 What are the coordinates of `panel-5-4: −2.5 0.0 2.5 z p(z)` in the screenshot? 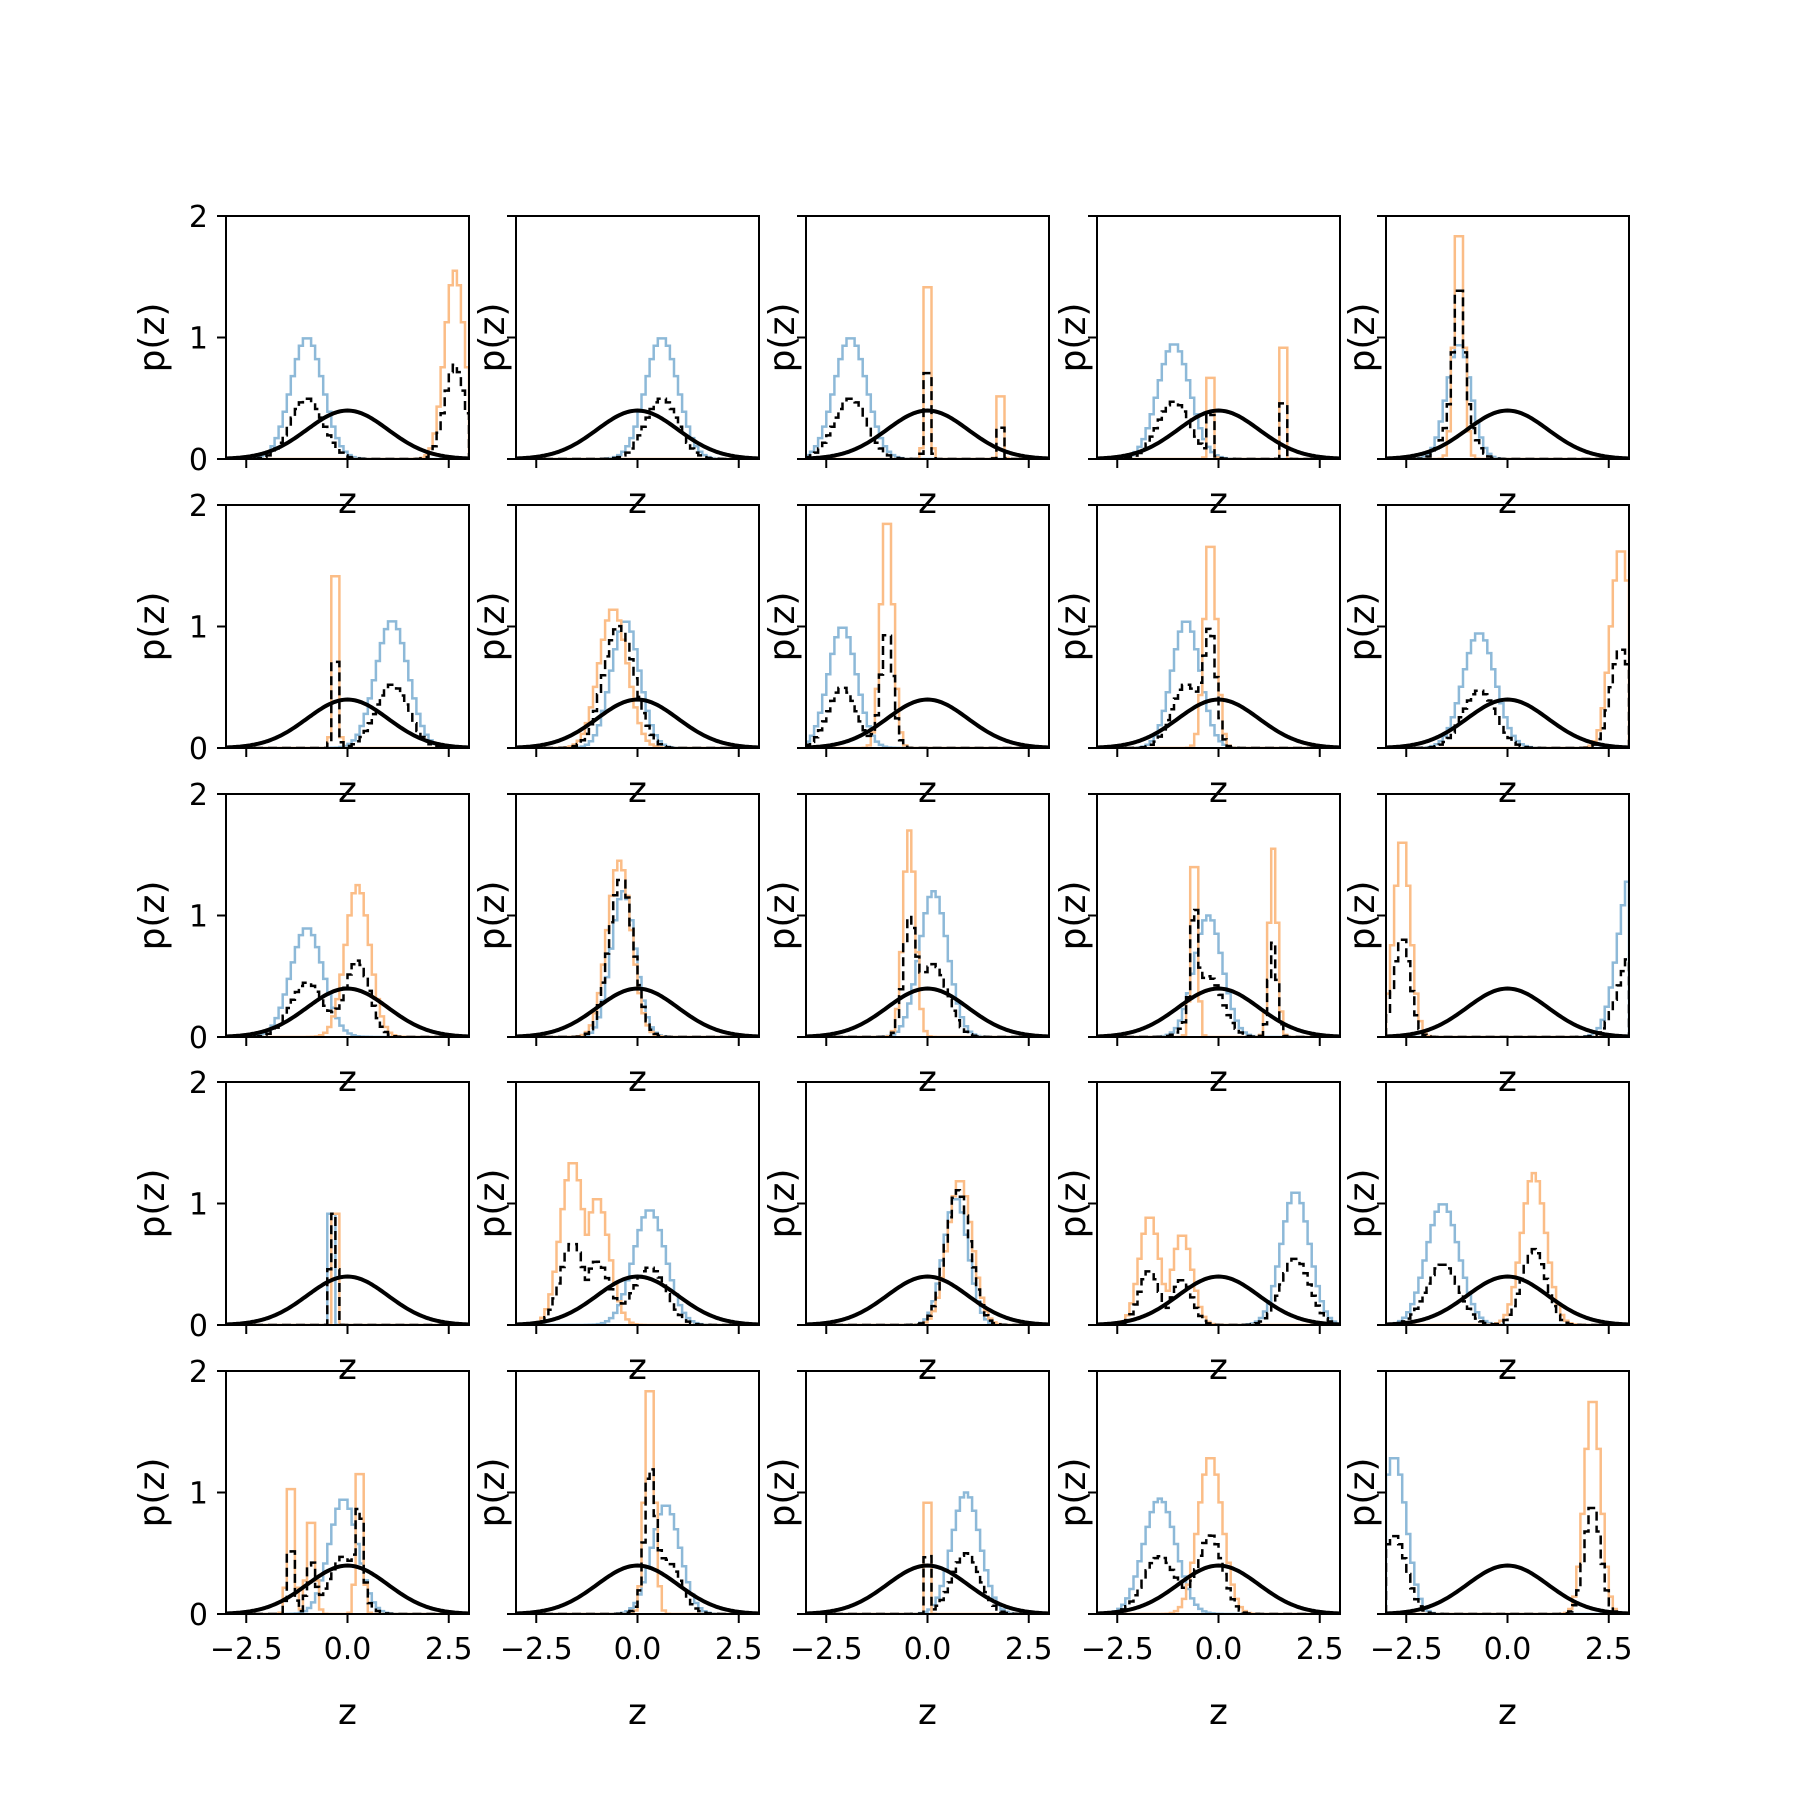 It's located at (1198, 1551).